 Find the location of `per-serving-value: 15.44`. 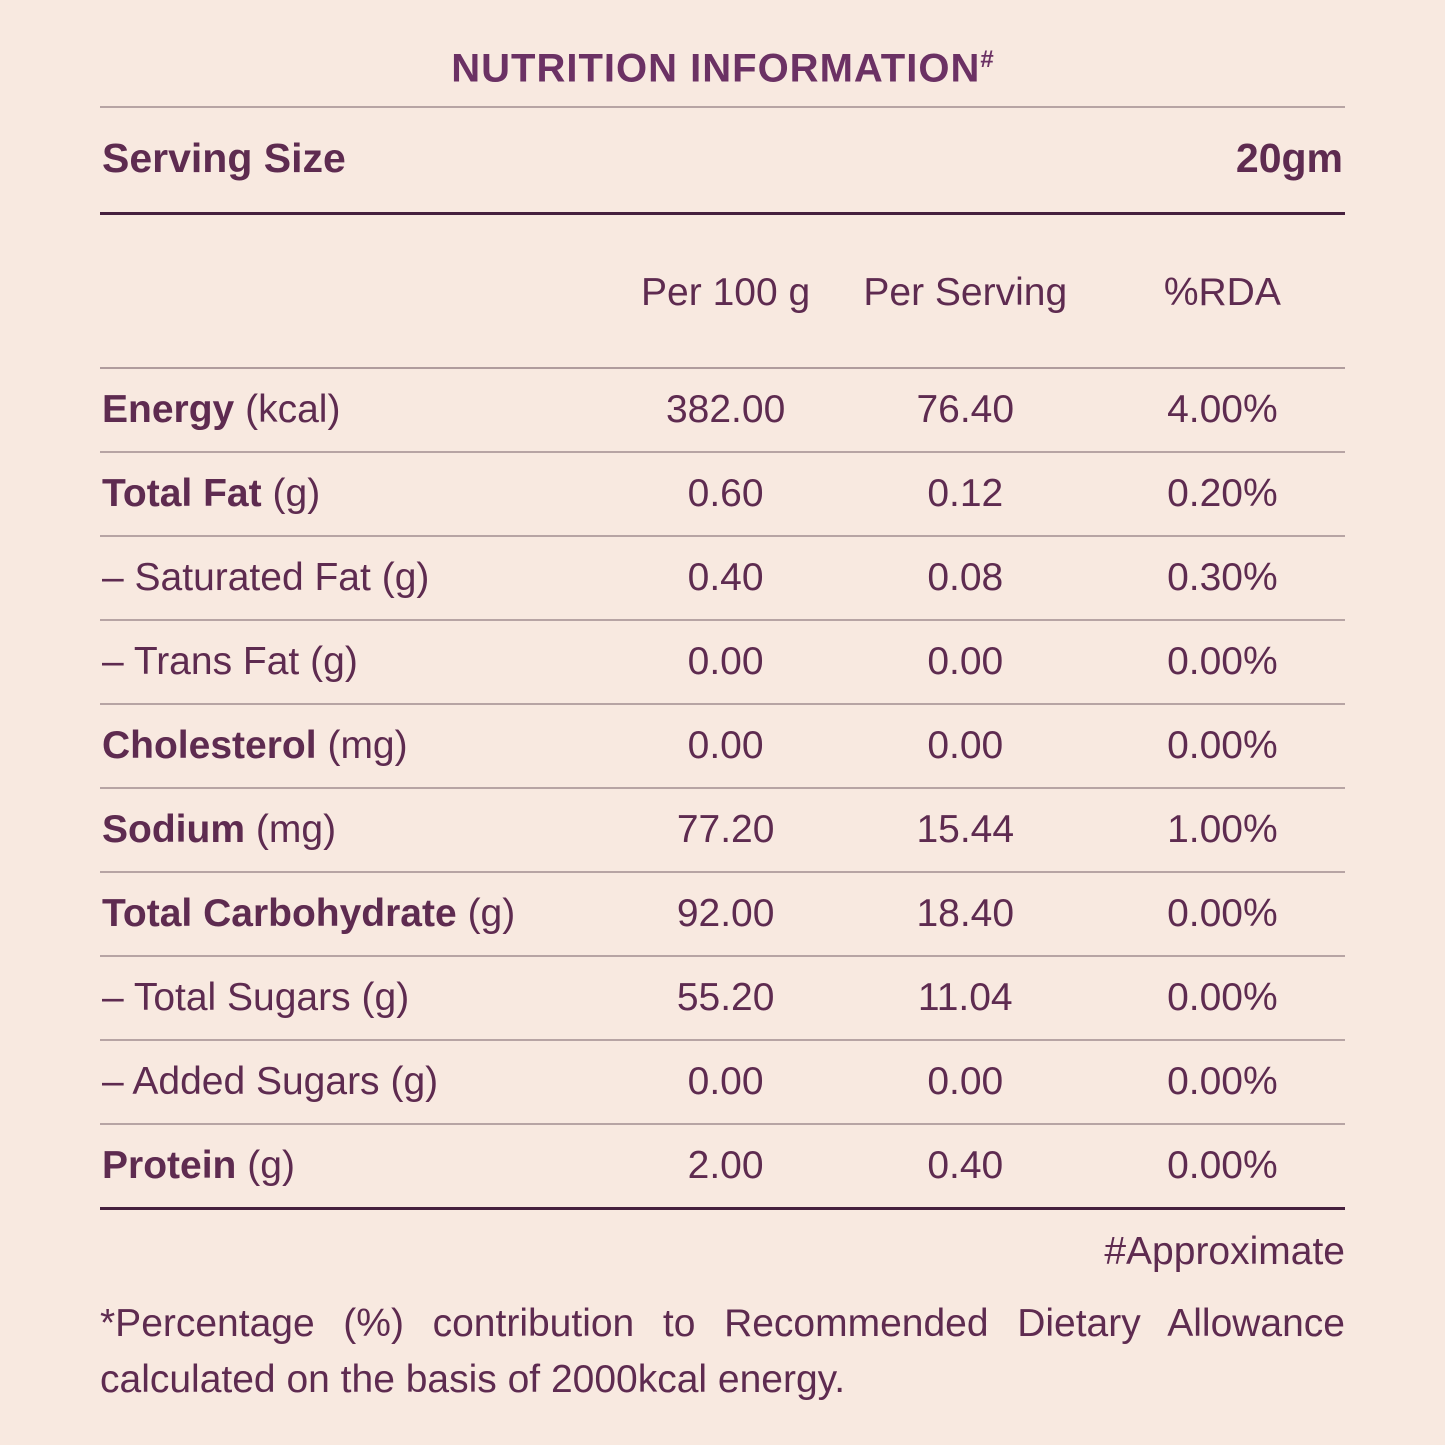

per-serving-value: 15.44 is located at coordinates (965, 831).